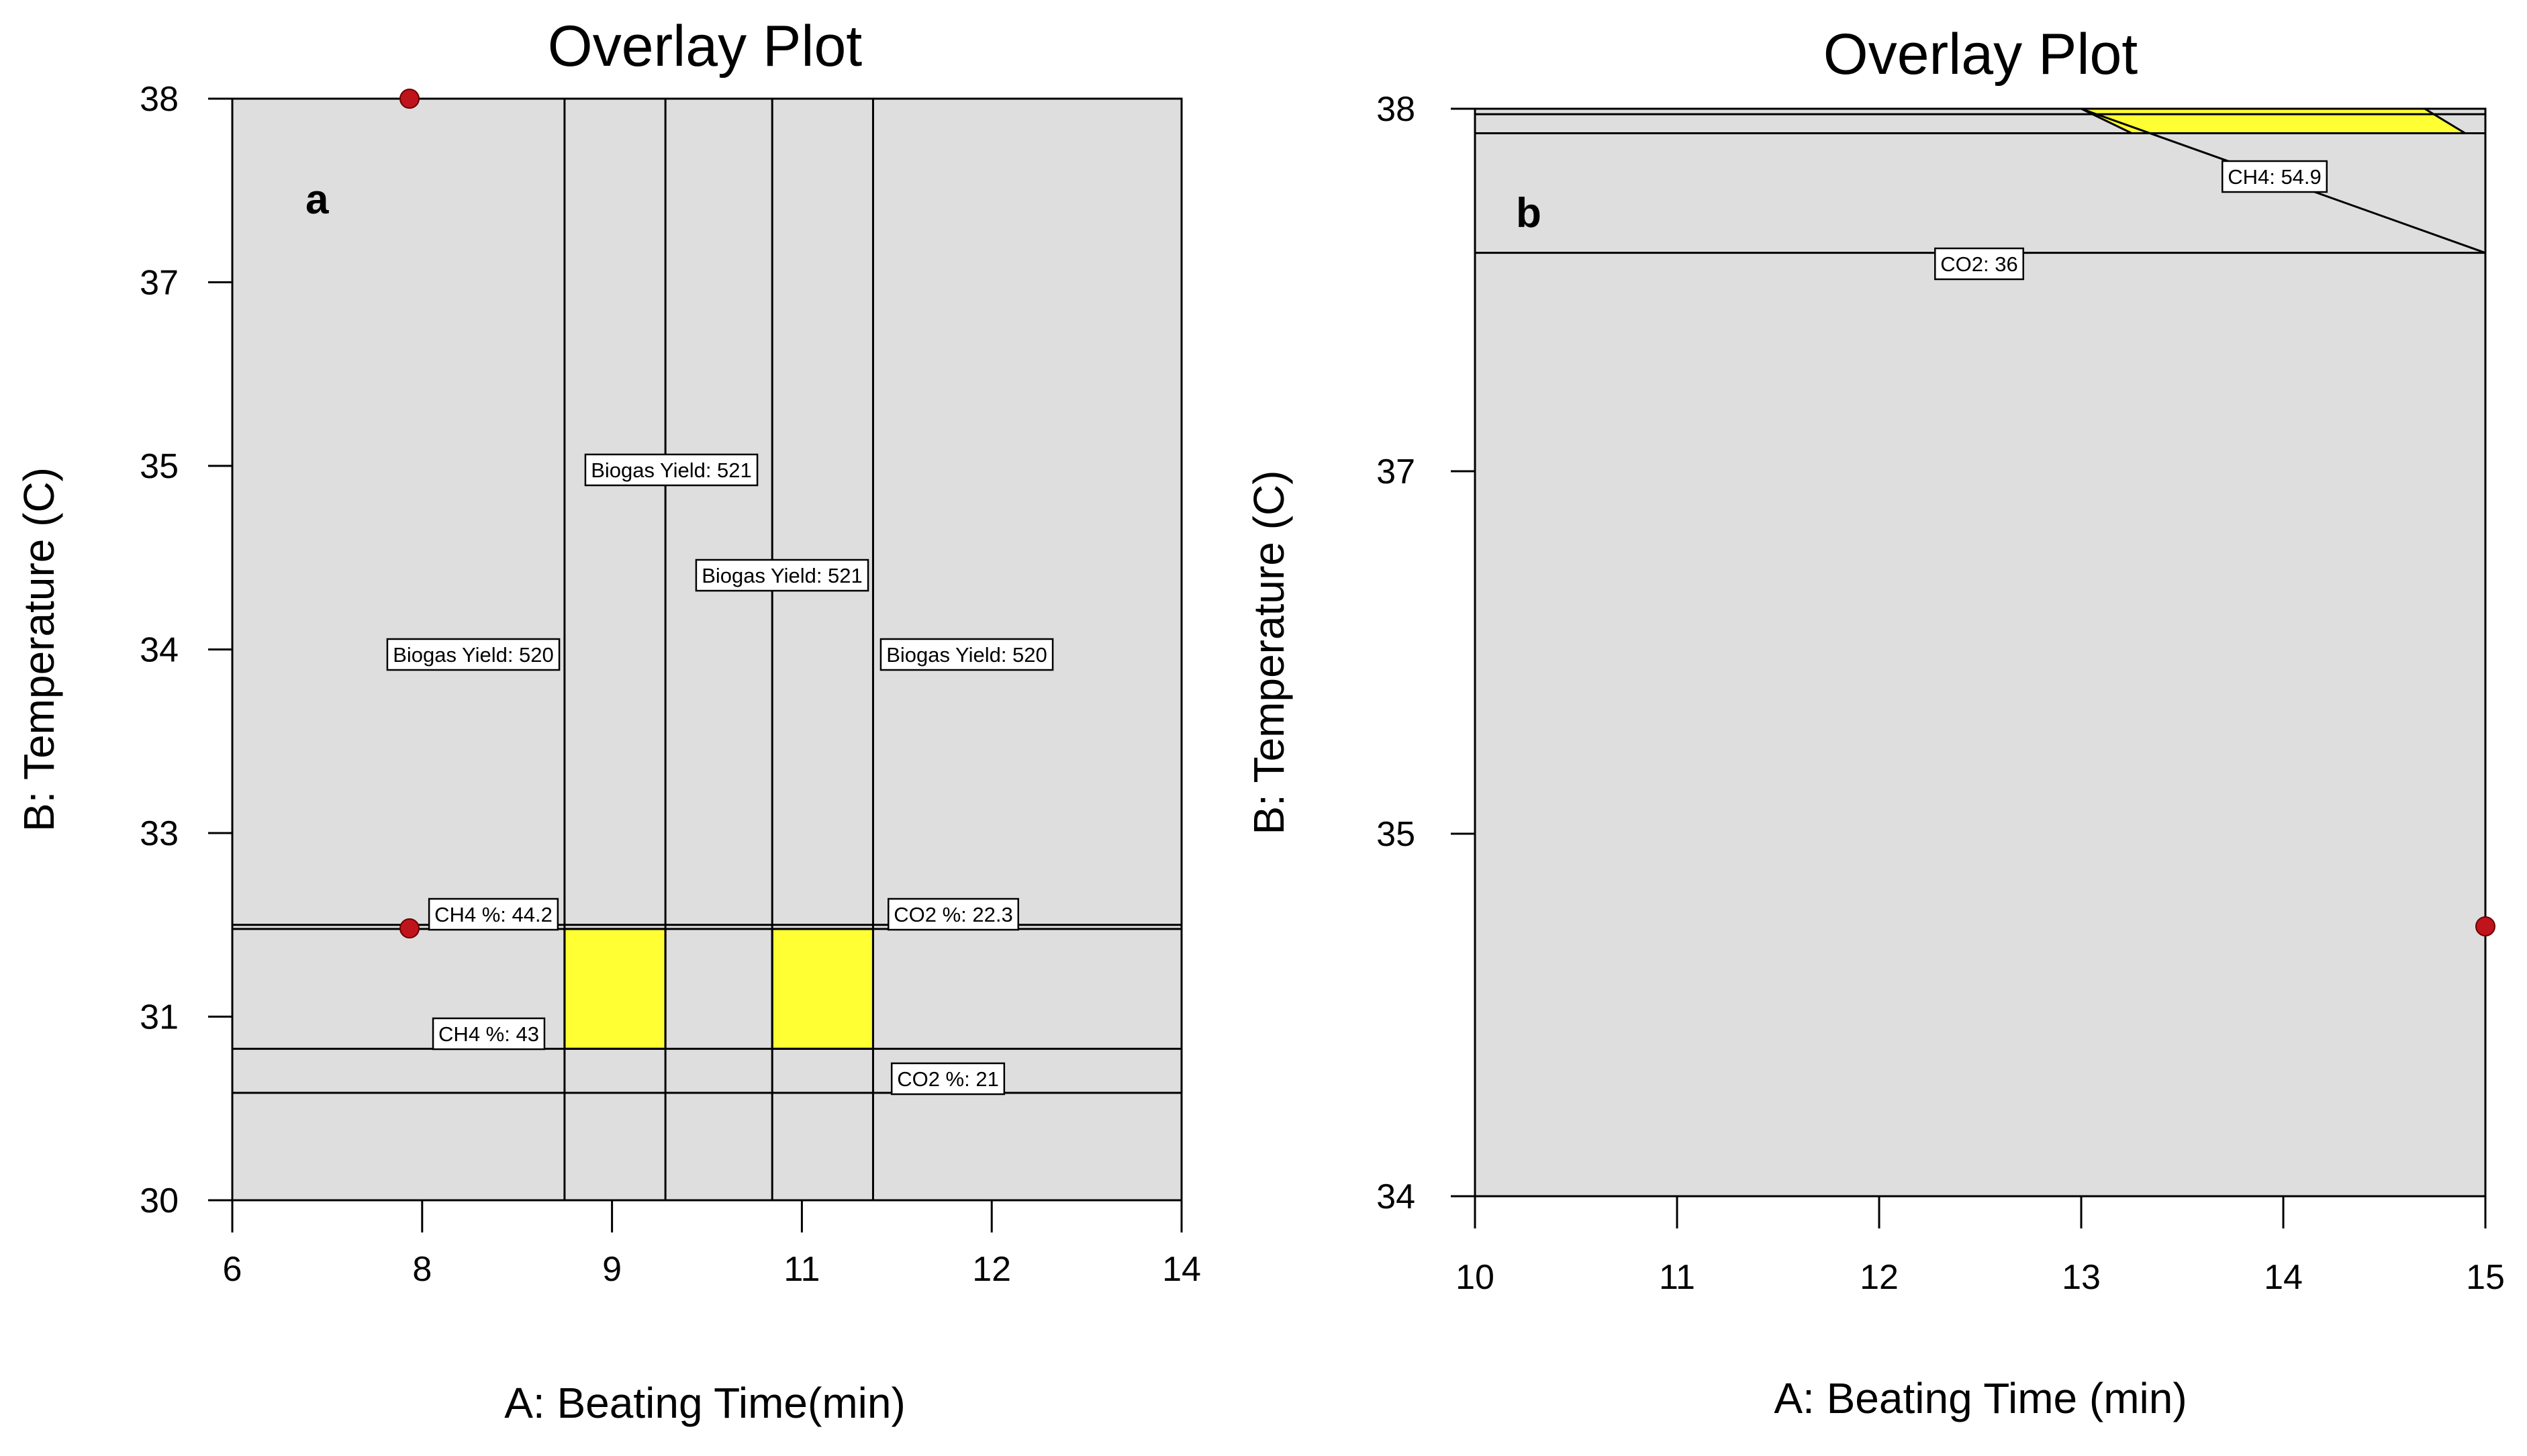  Describe the element at coordinates (159, 1017) in the screenshot. I see `y-tick-label: 31` at that location.